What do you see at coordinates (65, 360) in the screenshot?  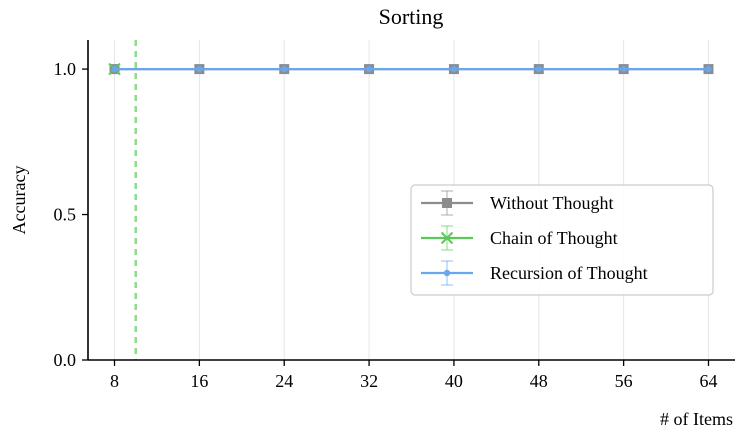 I see `y-tick-label: 0.0` at bounding box center [65, 360].